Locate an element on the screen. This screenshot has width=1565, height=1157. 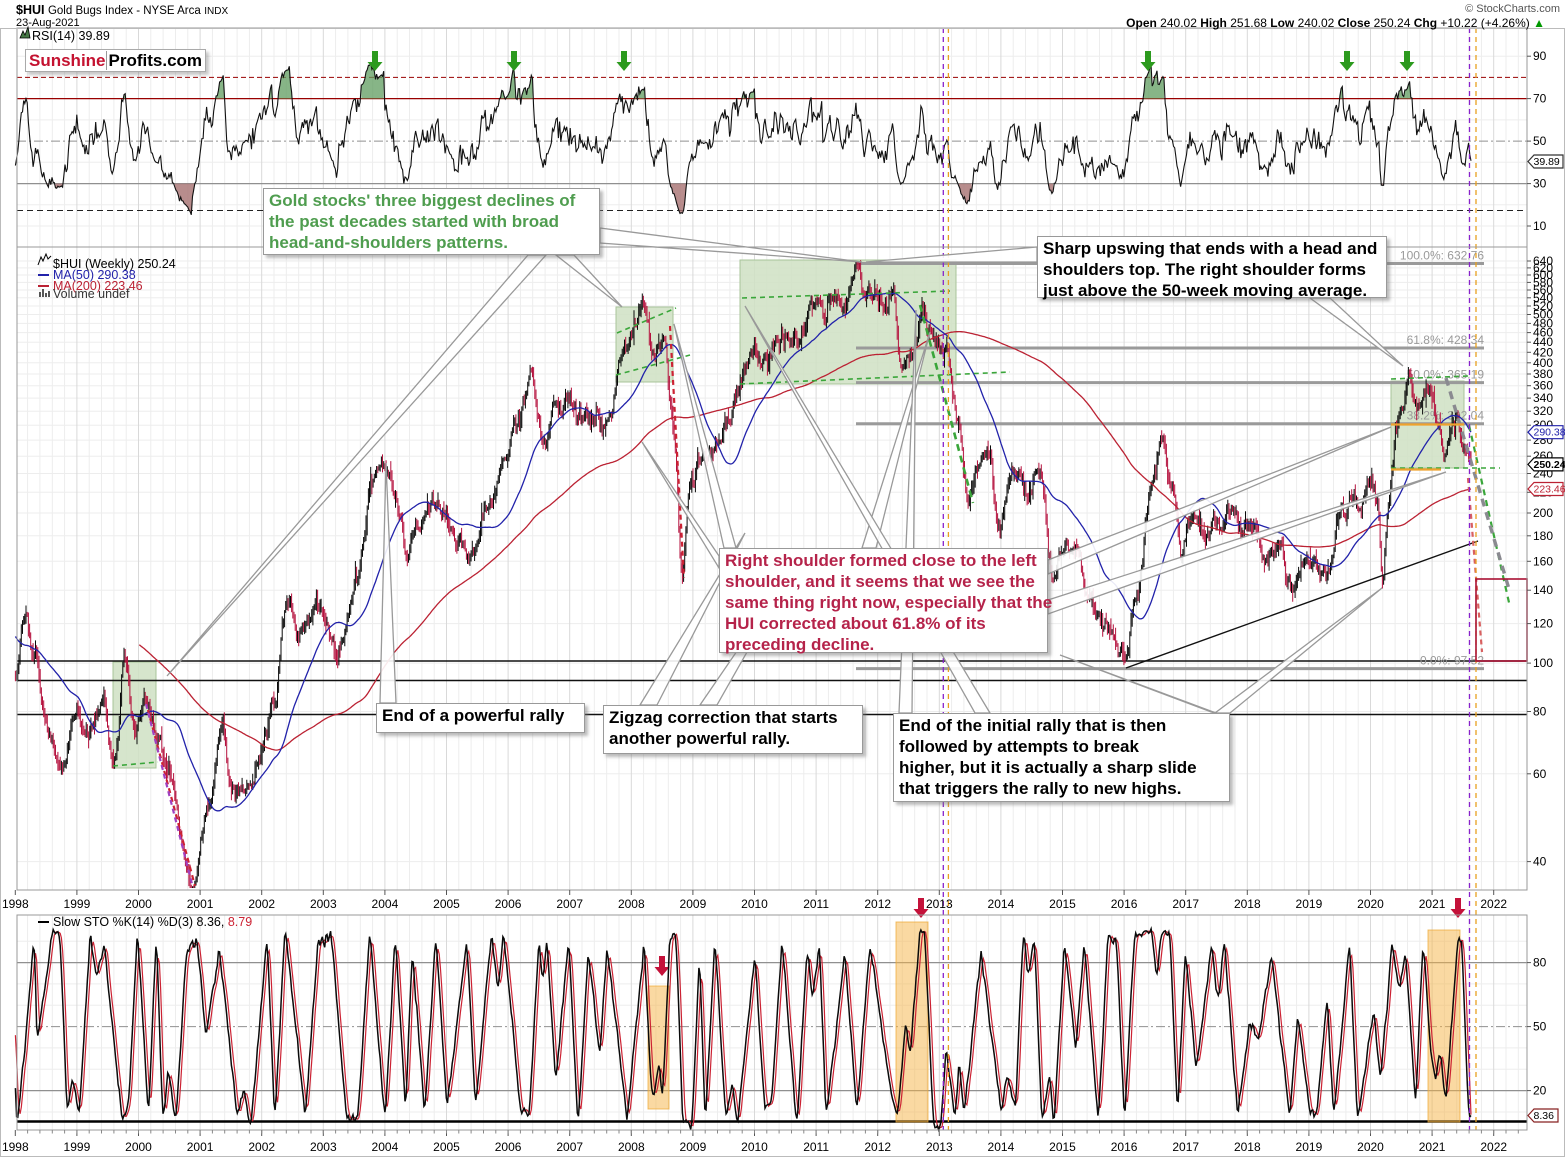
svg-text: 460 is located at coordinates (1543, 333).